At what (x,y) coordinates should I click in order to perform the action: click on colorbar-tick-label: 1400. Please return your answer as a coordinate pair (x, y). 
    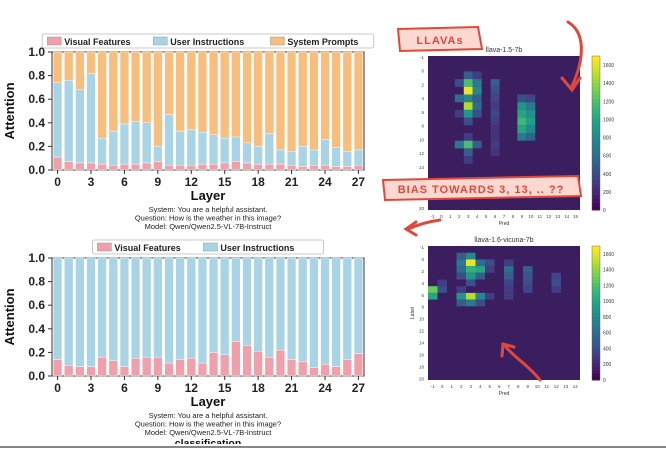
    Looking at the image, I should click on (608, 84).